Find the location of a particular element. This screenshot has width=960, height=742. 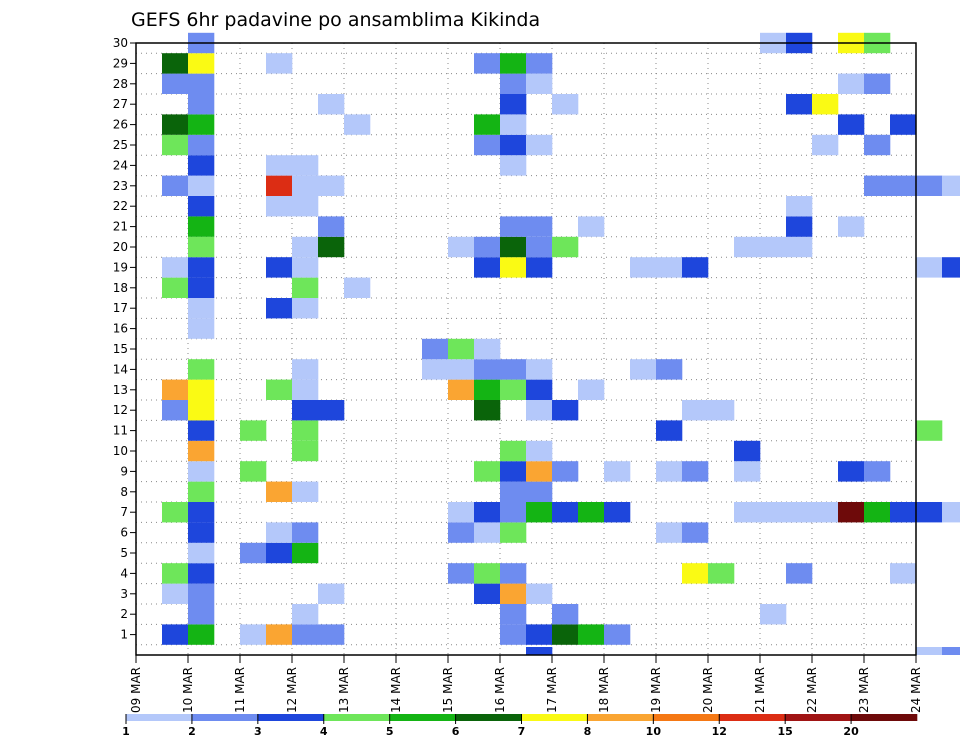

y-tick-label: 6 is located at coordinates (124, 533).